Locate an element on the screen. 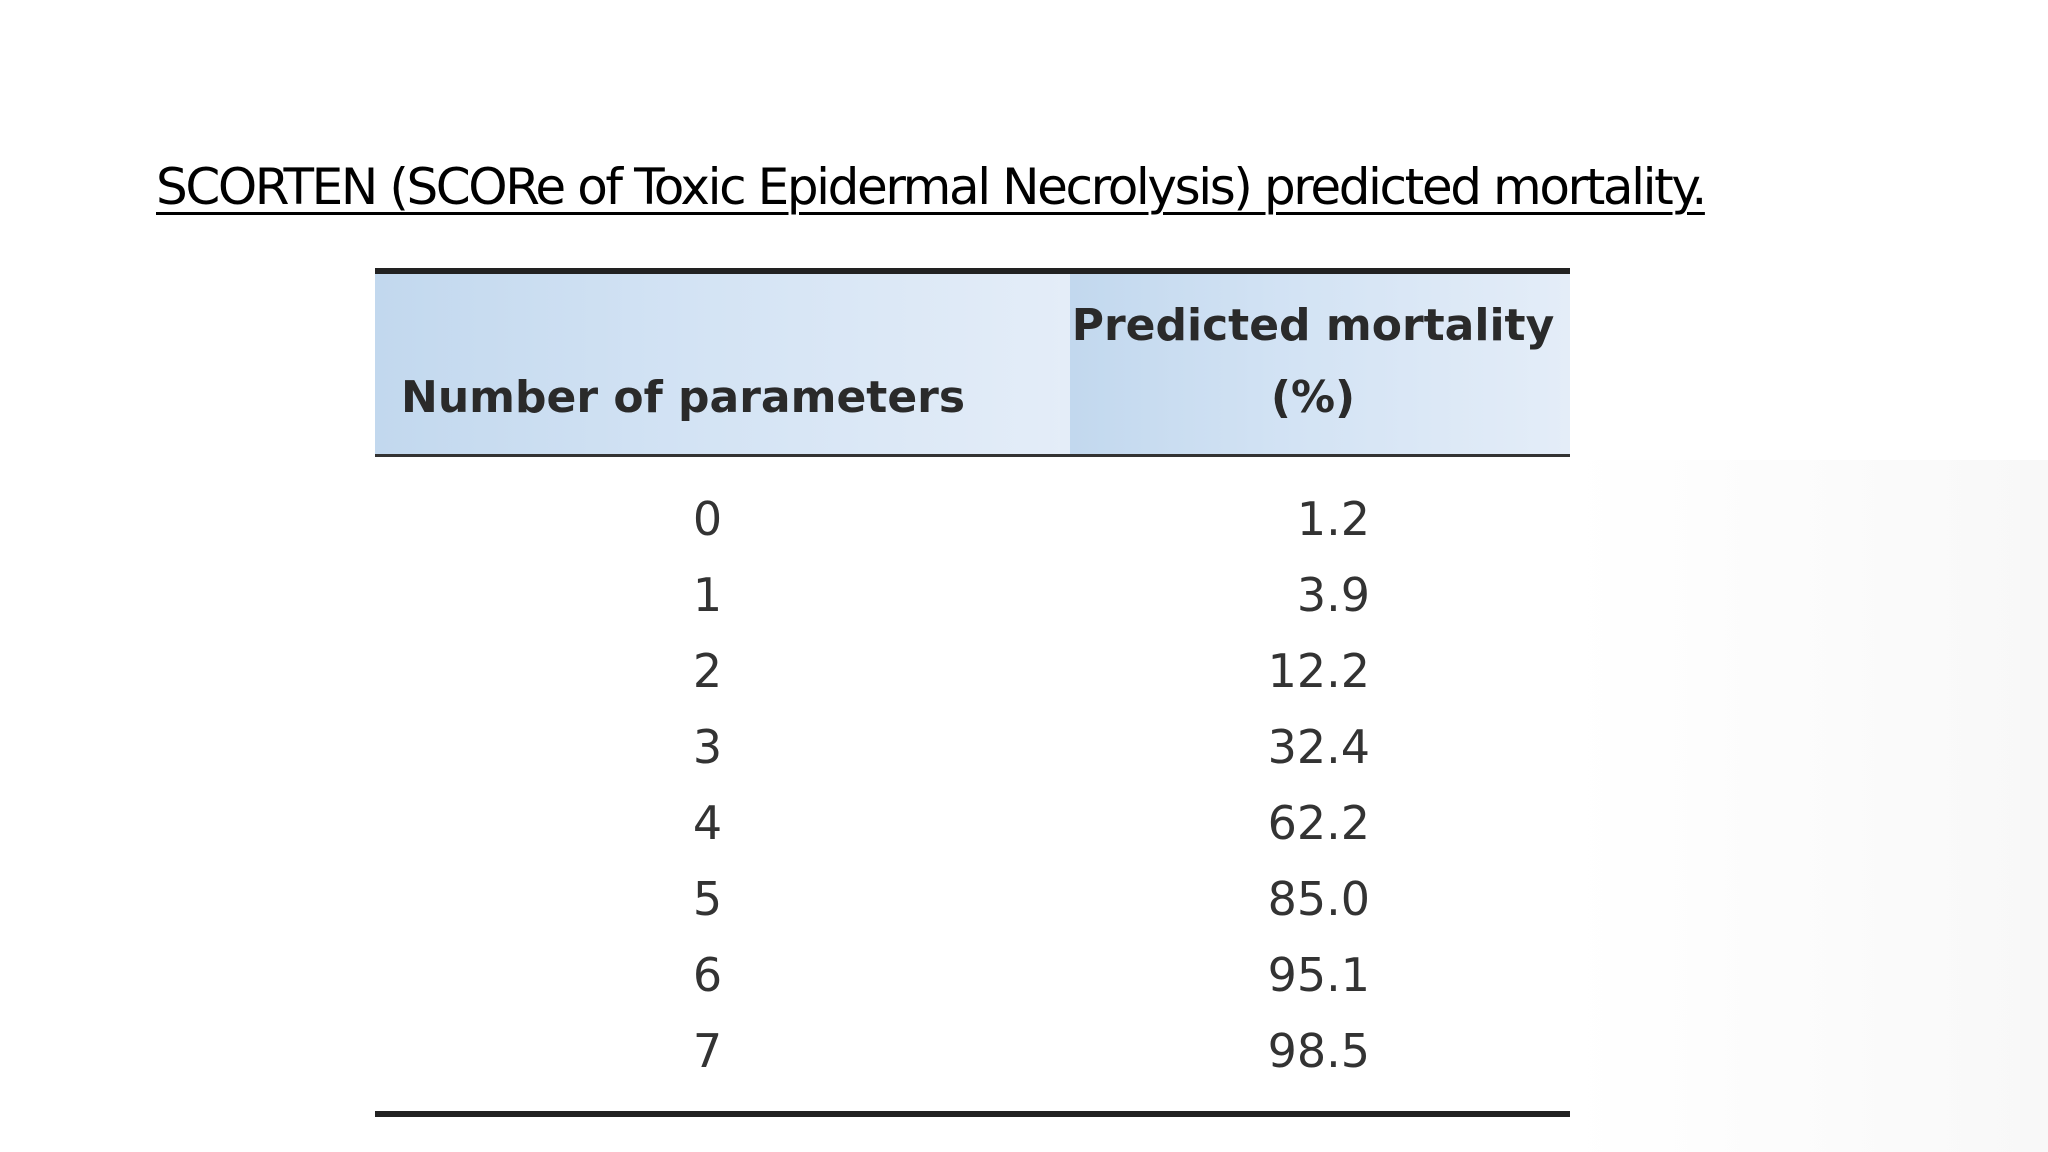  cell-mortality: 1.2 is located at coordinates (1333, 518).